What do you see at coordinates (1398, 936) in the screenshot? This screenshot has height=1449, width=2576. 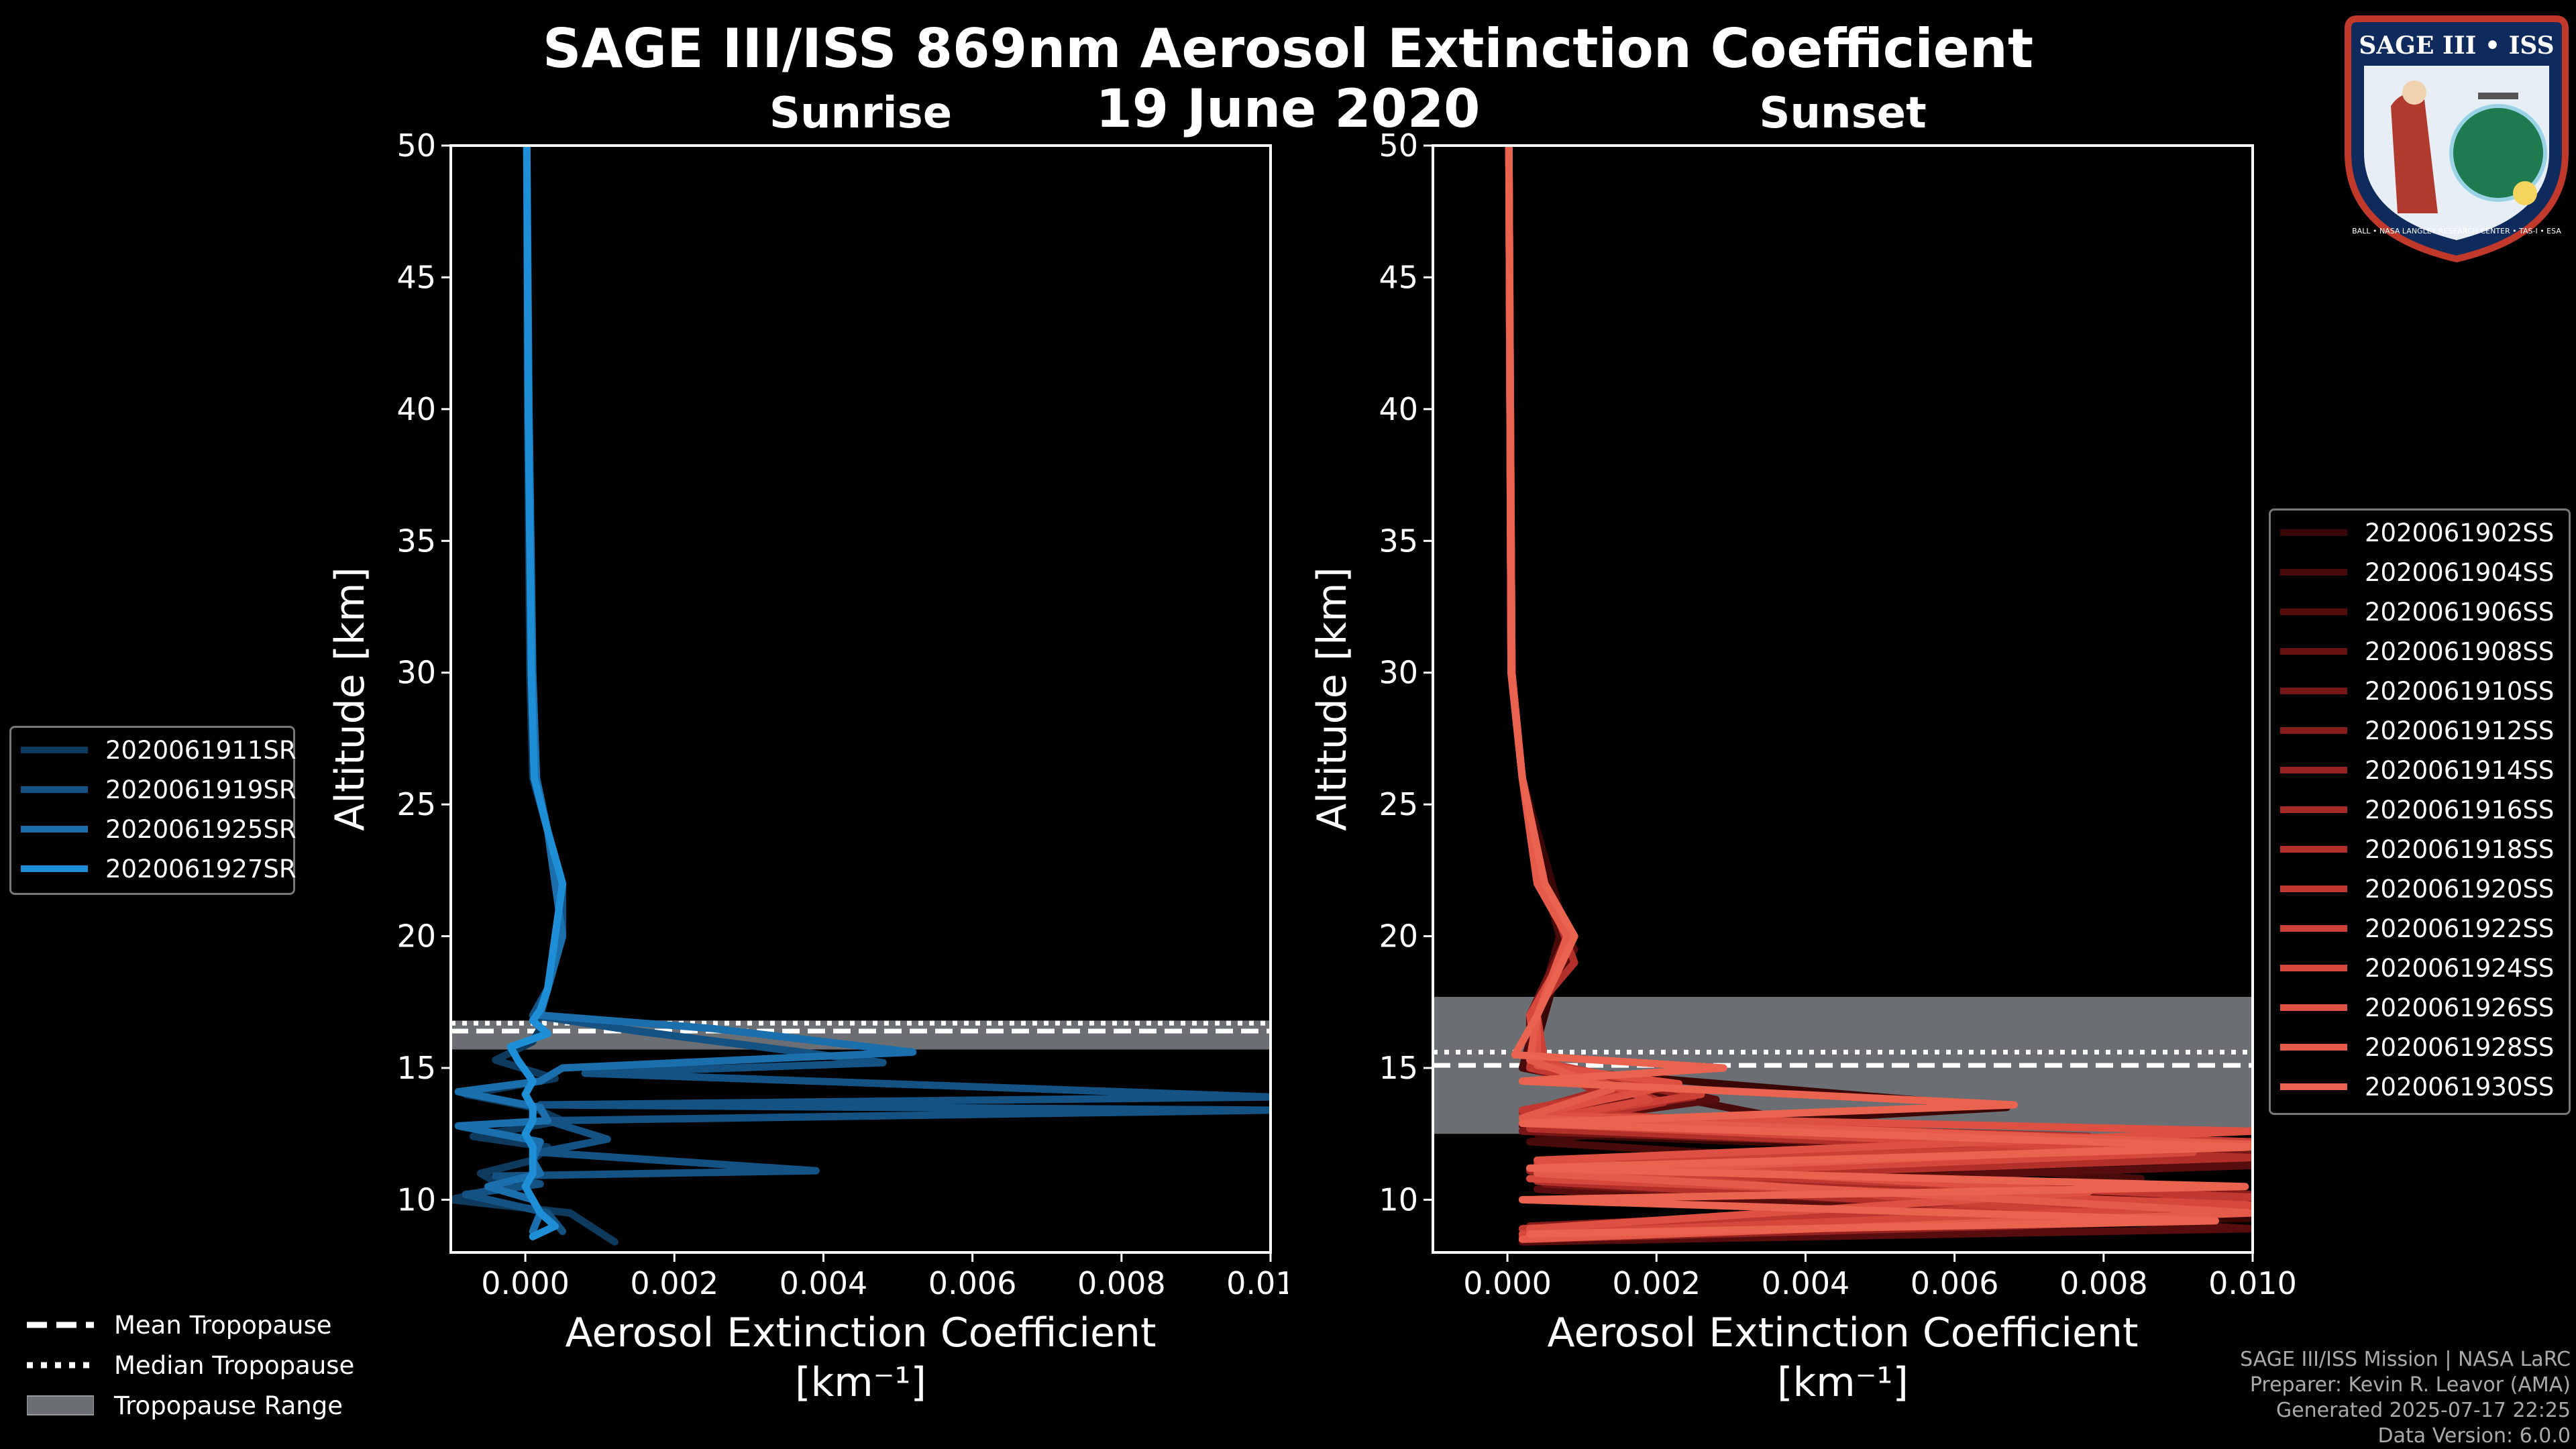 I see `sunset-y-tick-label: 20` at bounding box center [1398, 936].